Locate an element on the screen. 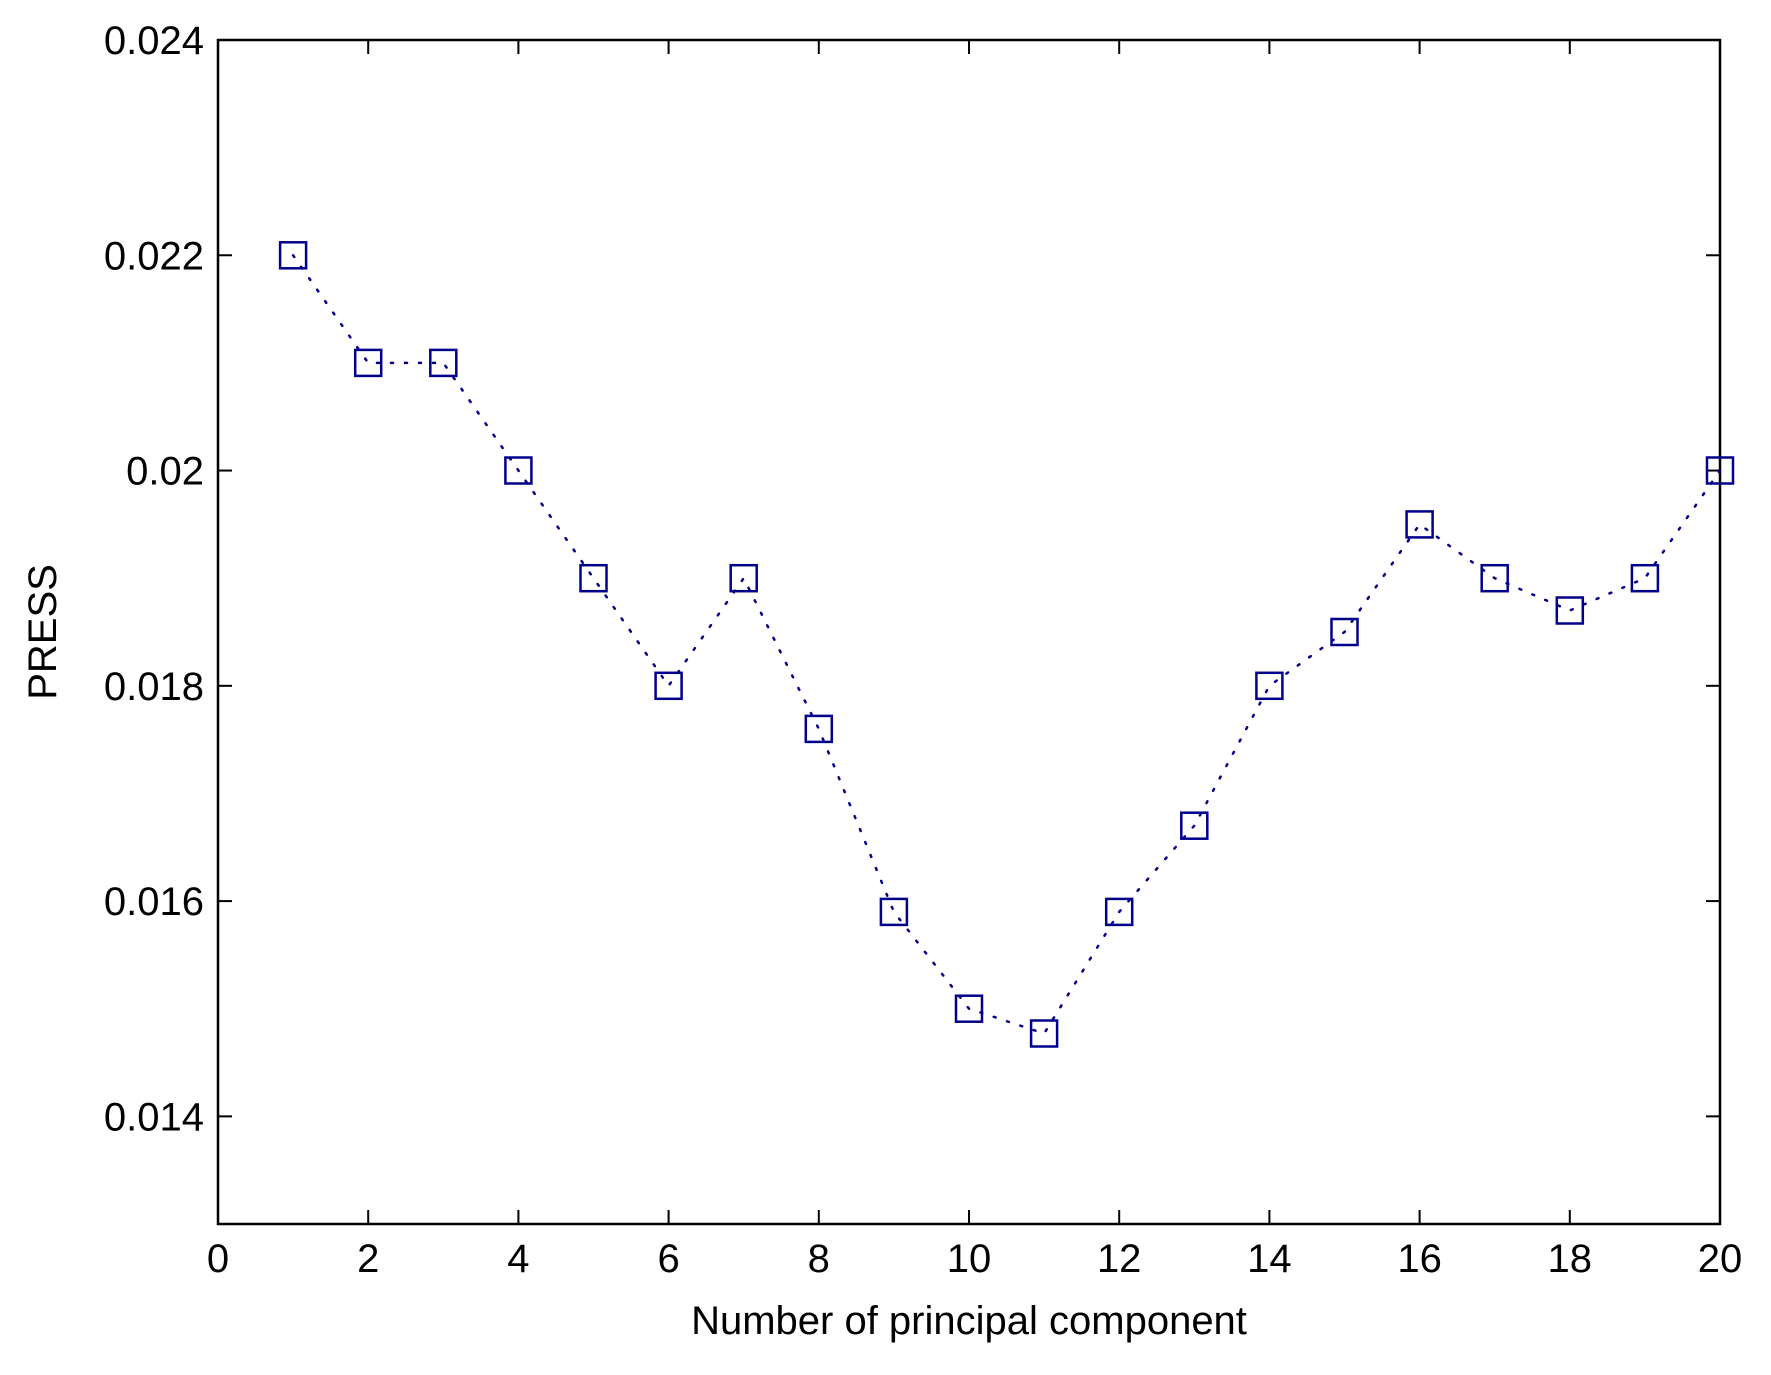  y-tick-label: 0.022 is located at coordinates (154, 256).